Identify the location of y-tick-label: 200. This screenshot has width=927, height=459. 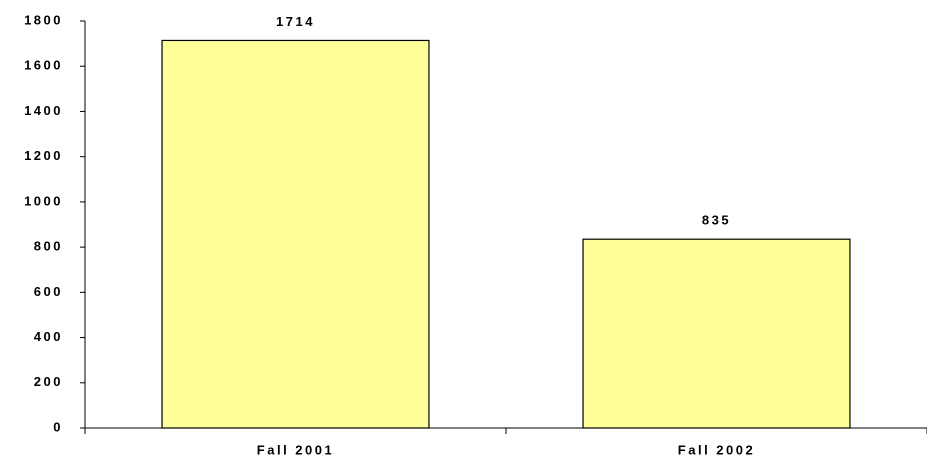
(48, 381).